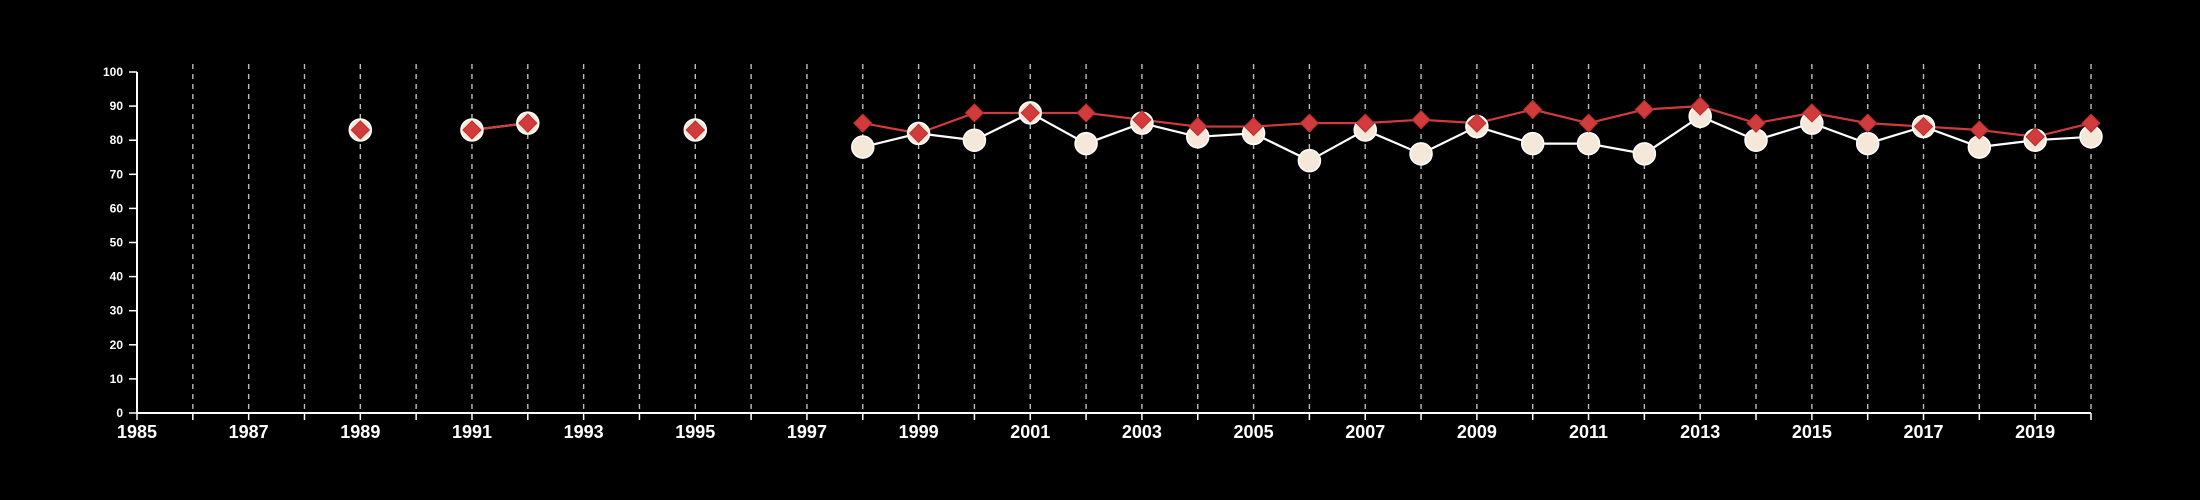 This screenshot has height=500, width=2200. Describe the element at coordinates (1923, 432) in the screenshot. I see `x-tick-label: 2017` at that location.